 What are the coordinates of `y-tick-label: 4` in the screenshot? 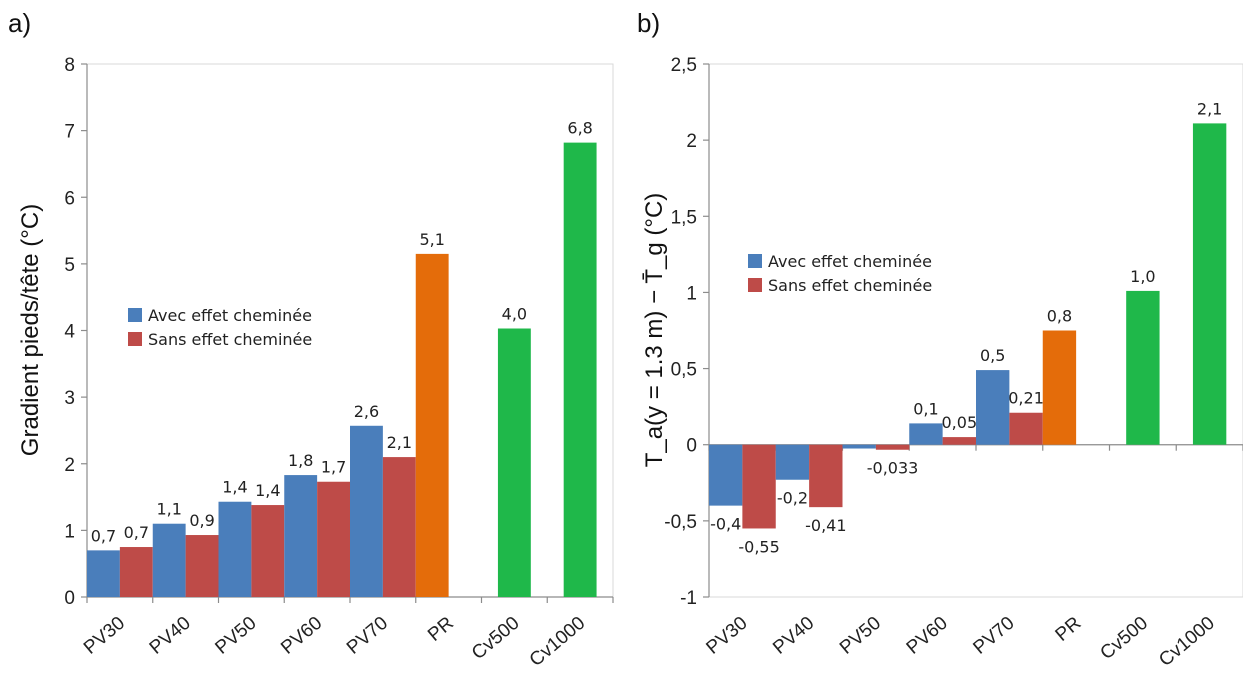 It's located at (69, 332).